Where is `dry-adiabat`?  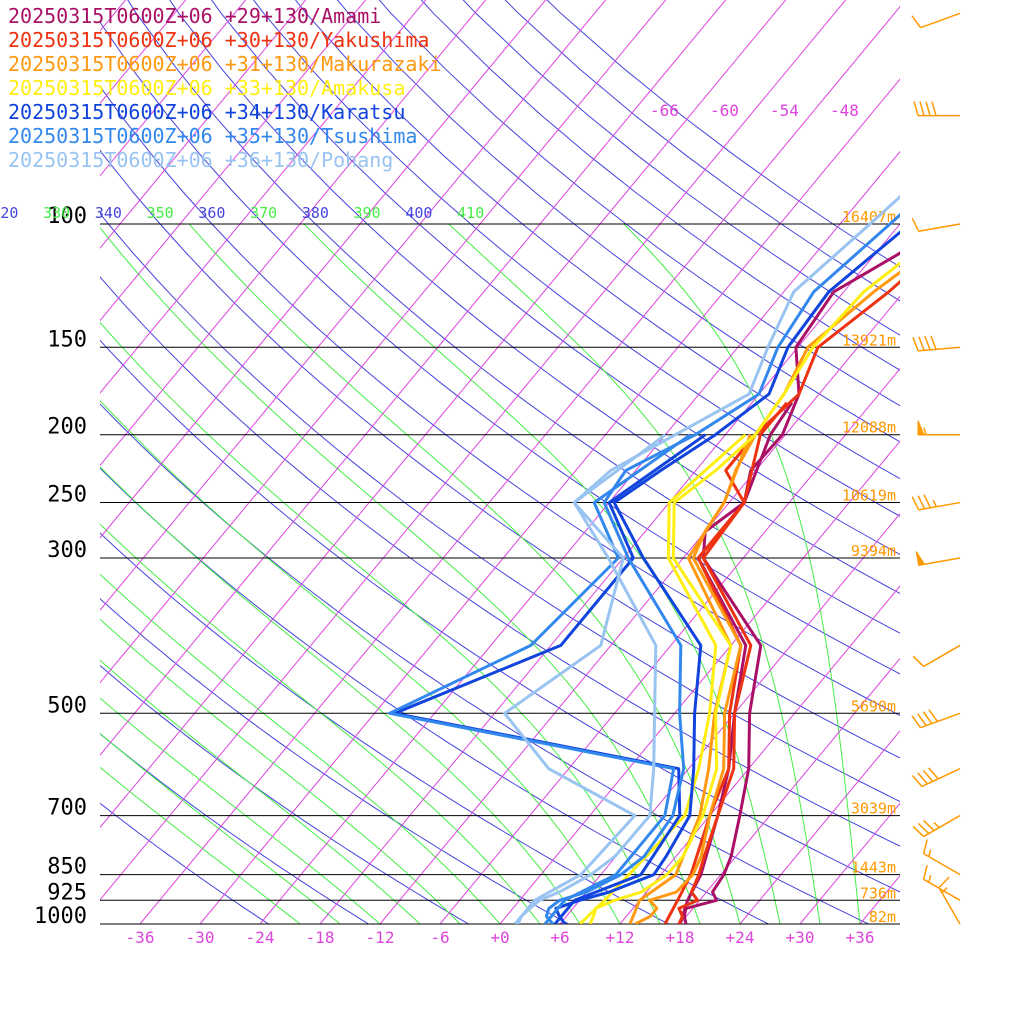 dry-adiabat is located at coordinates (285, 794).